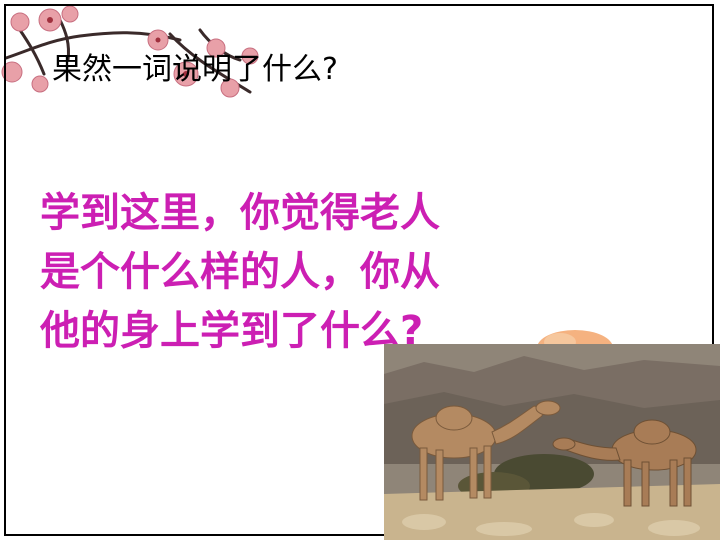 The width and height of the screenshot is (720, 540). Describe the element at coordinates (240, 213) in the screenshot. I see `prompt-line-1: 学到这里，你觉得老人` at that location.